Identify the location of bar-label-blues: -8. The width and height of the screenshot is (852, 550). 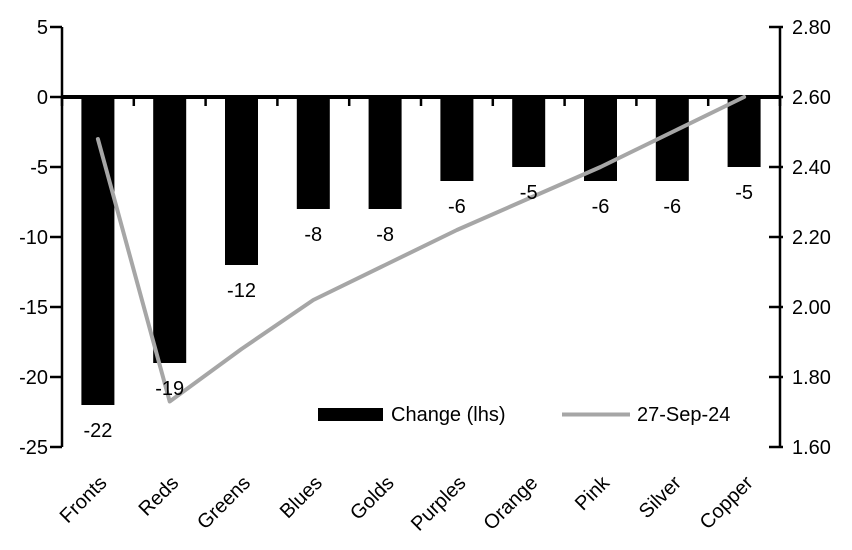
(313, 235).